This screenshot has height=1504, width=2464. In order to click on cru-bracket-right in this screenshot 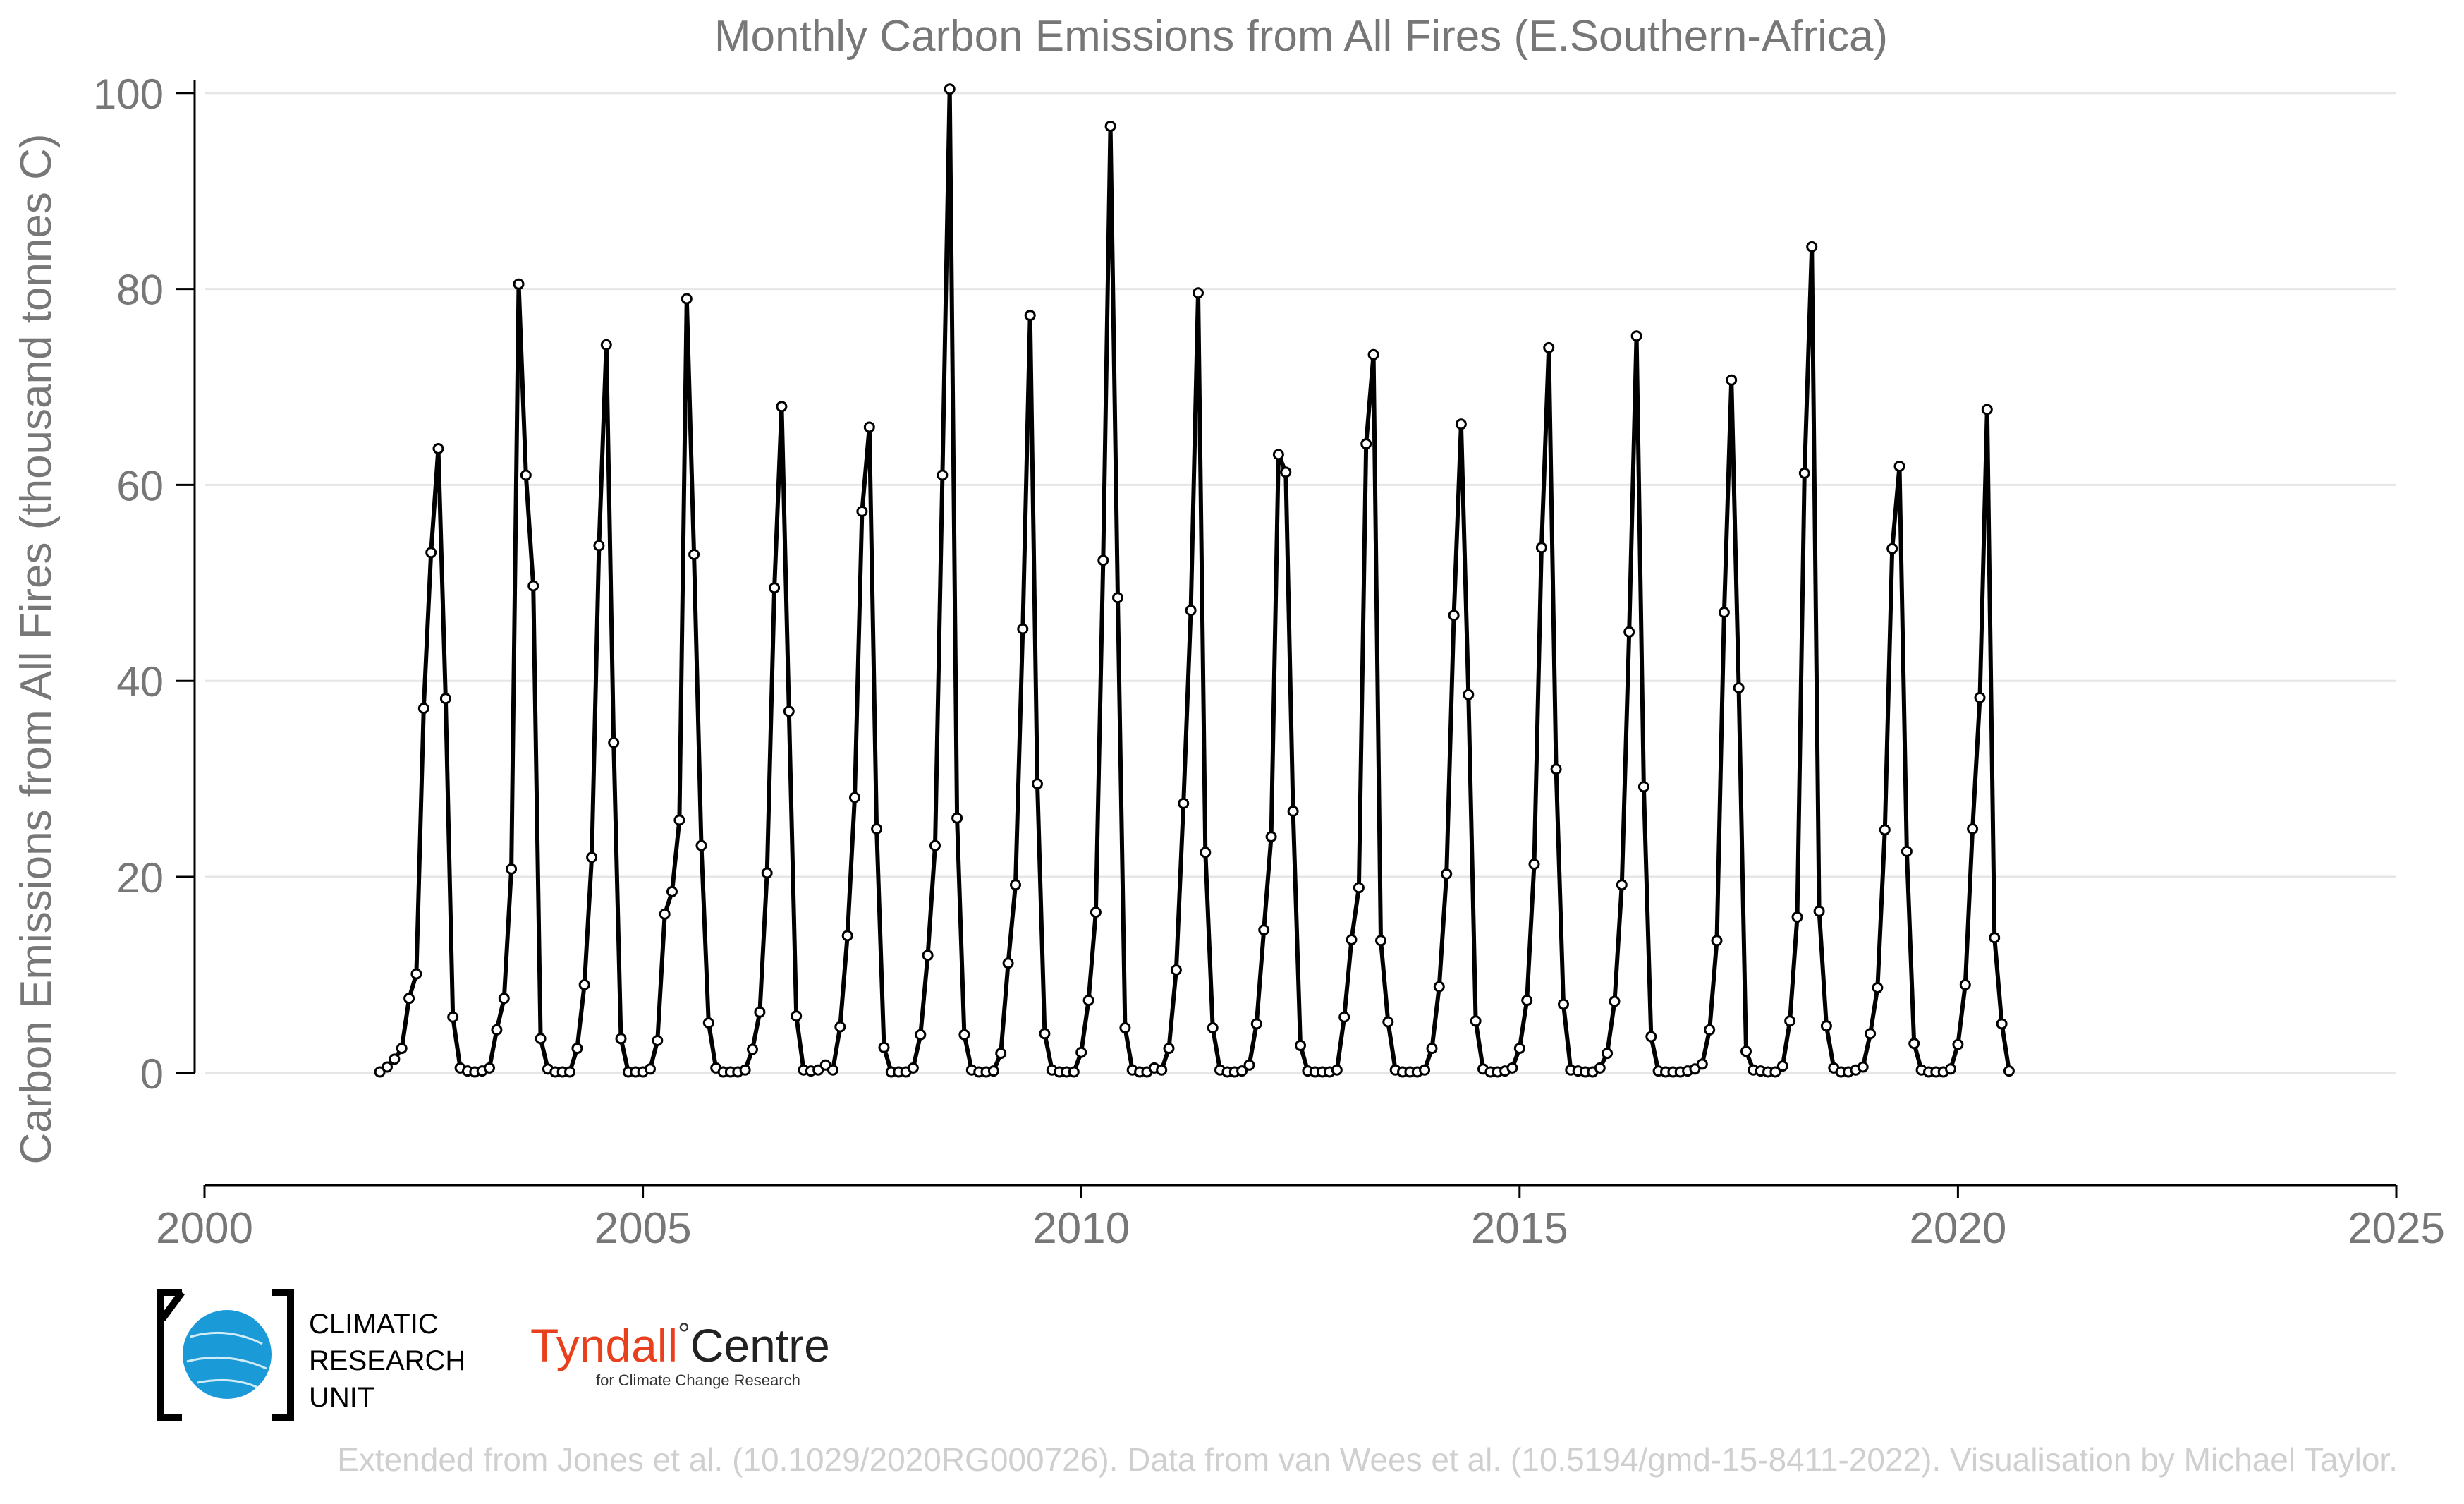, I will do `click(283, 1355)`.